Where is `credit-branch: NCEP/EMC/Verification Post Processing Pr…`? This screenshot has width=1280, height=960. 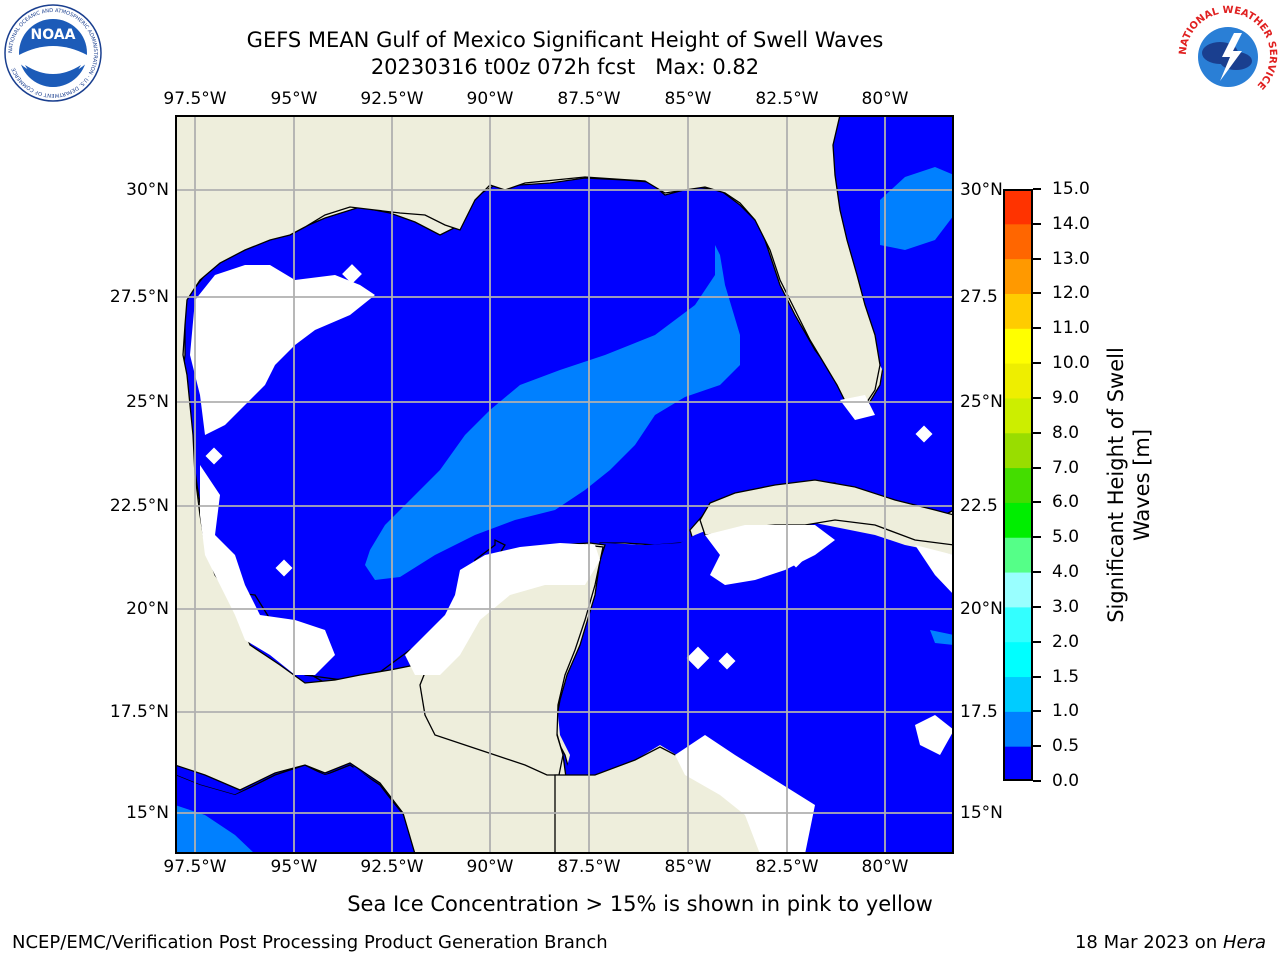
credit-branch: NCEP/EMC/Verification Post Processing Pr… is located at coordinates (310, 942).